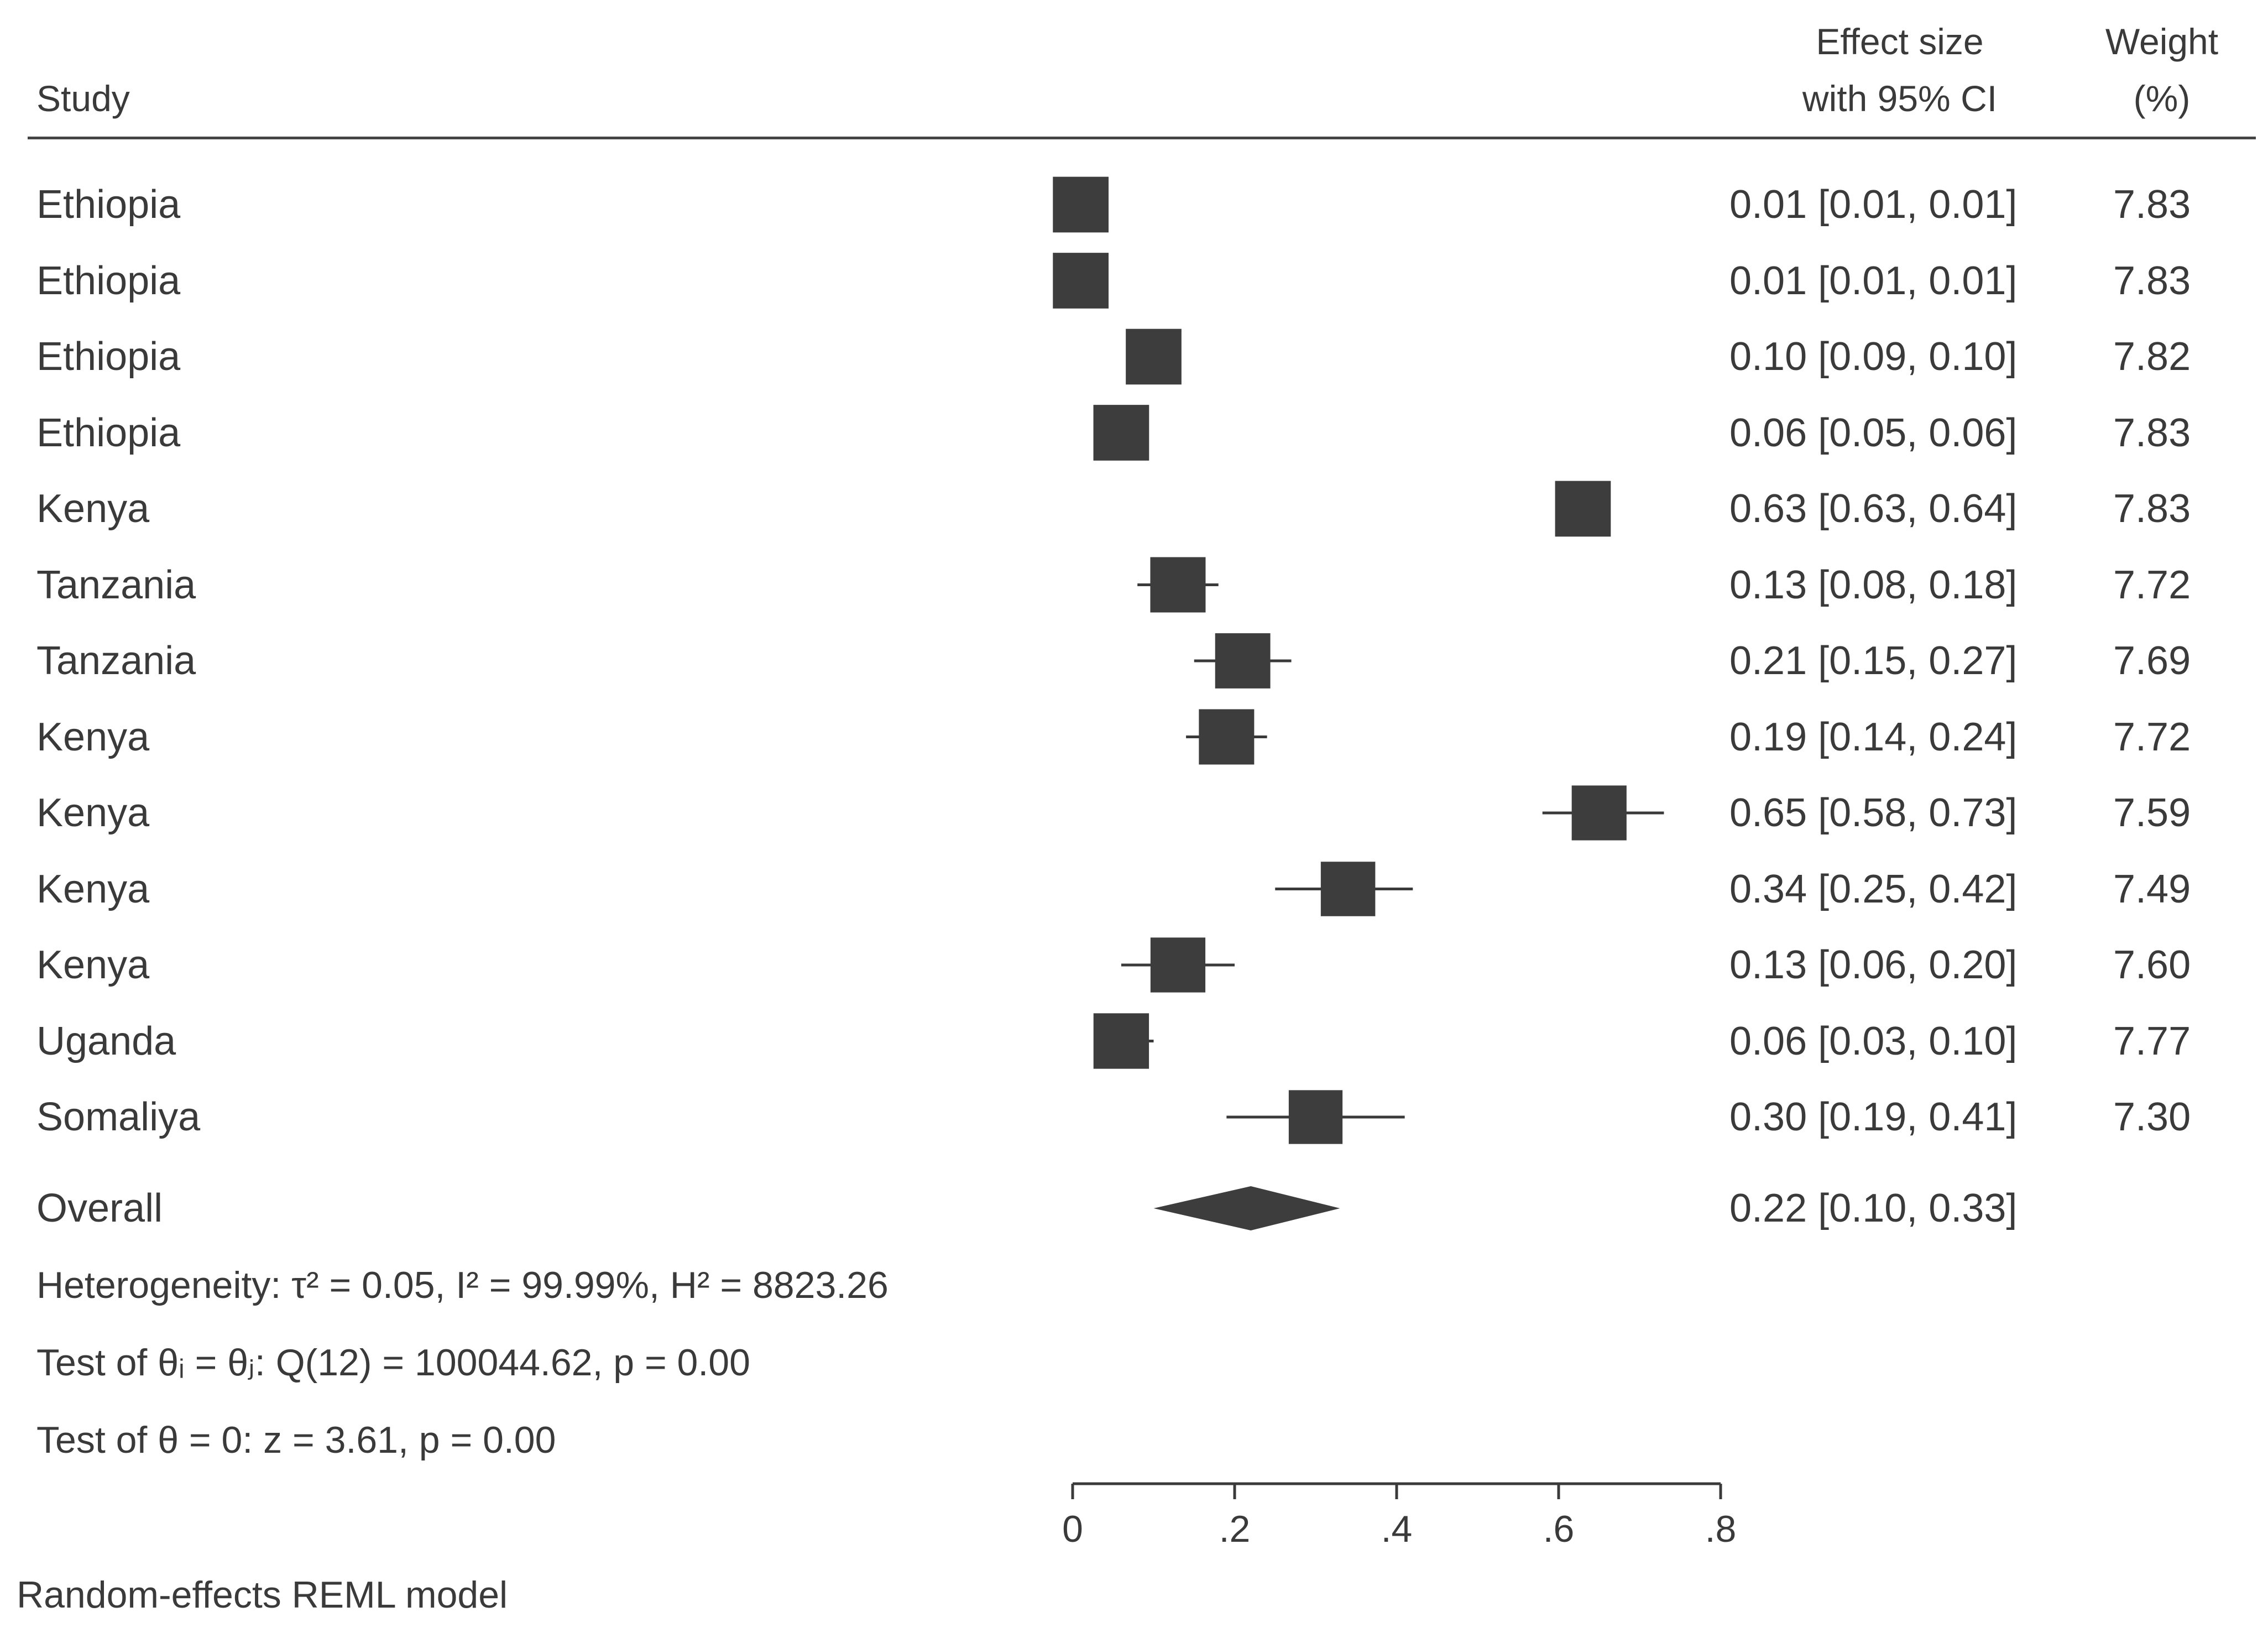 The height and width of the screenshot is (1638, 2268). Describe the element at coordinates (262, 1595) in the screenshot. I see `model-label: Random-effects REML model` at that location.